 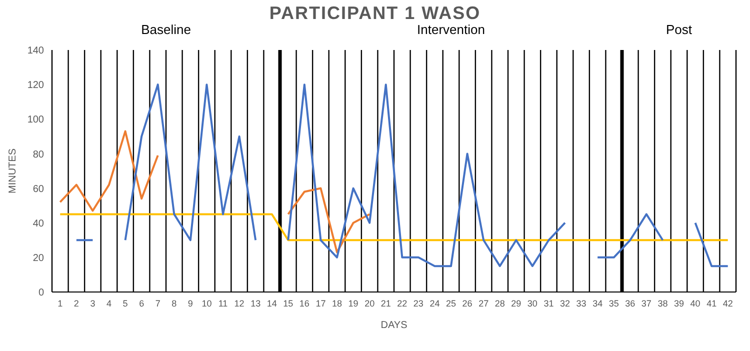 What do you see at coordinates (663, 303) in the screenshot?
I see `x-tick-label: 38` at bounding box center [663, 303].